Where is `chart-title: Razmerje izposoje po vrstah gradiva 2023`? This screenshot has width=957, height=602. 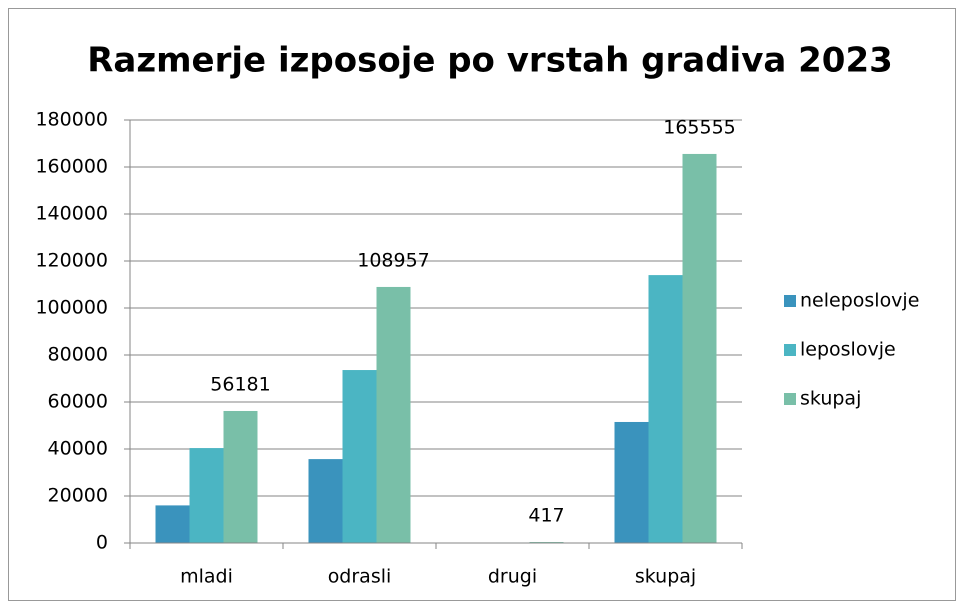
chart-title: Razmerje izposoje po vrstah gradiva 2023 is located at coordinates (490, 61).